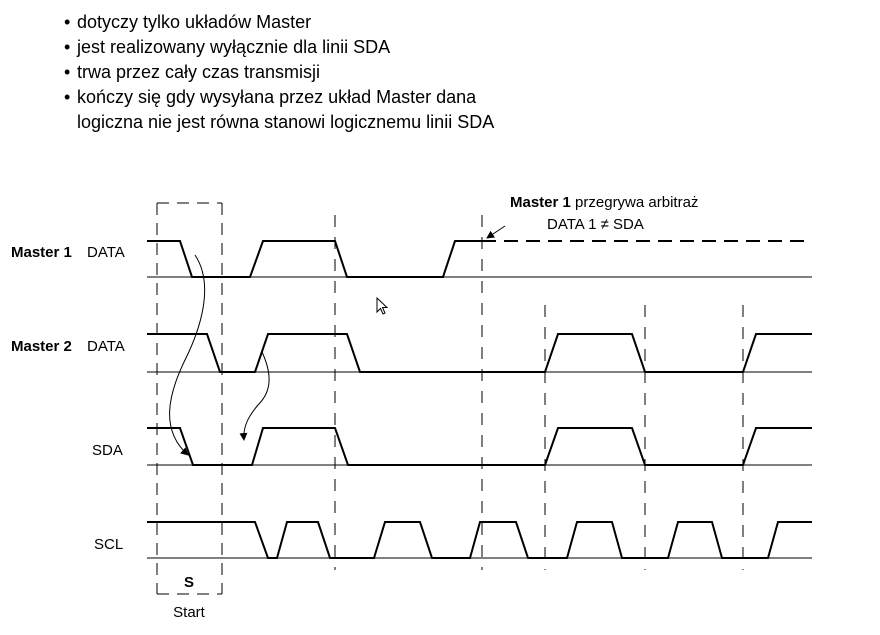  What do you see at coordinates (479, 540) in the screenshot?
I see `scl-waveform` at bounding box center [479, 540].